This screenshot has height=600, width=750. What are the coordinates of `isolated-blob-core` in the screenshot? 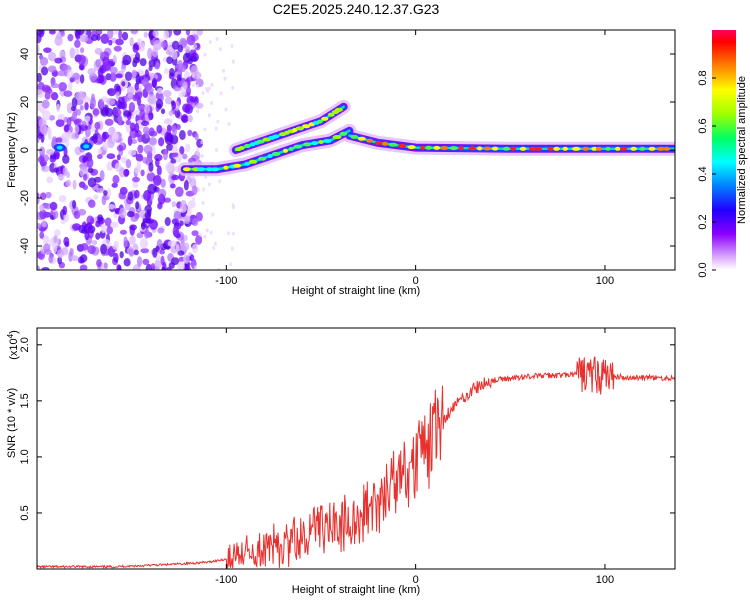 It's located at (86, 146).